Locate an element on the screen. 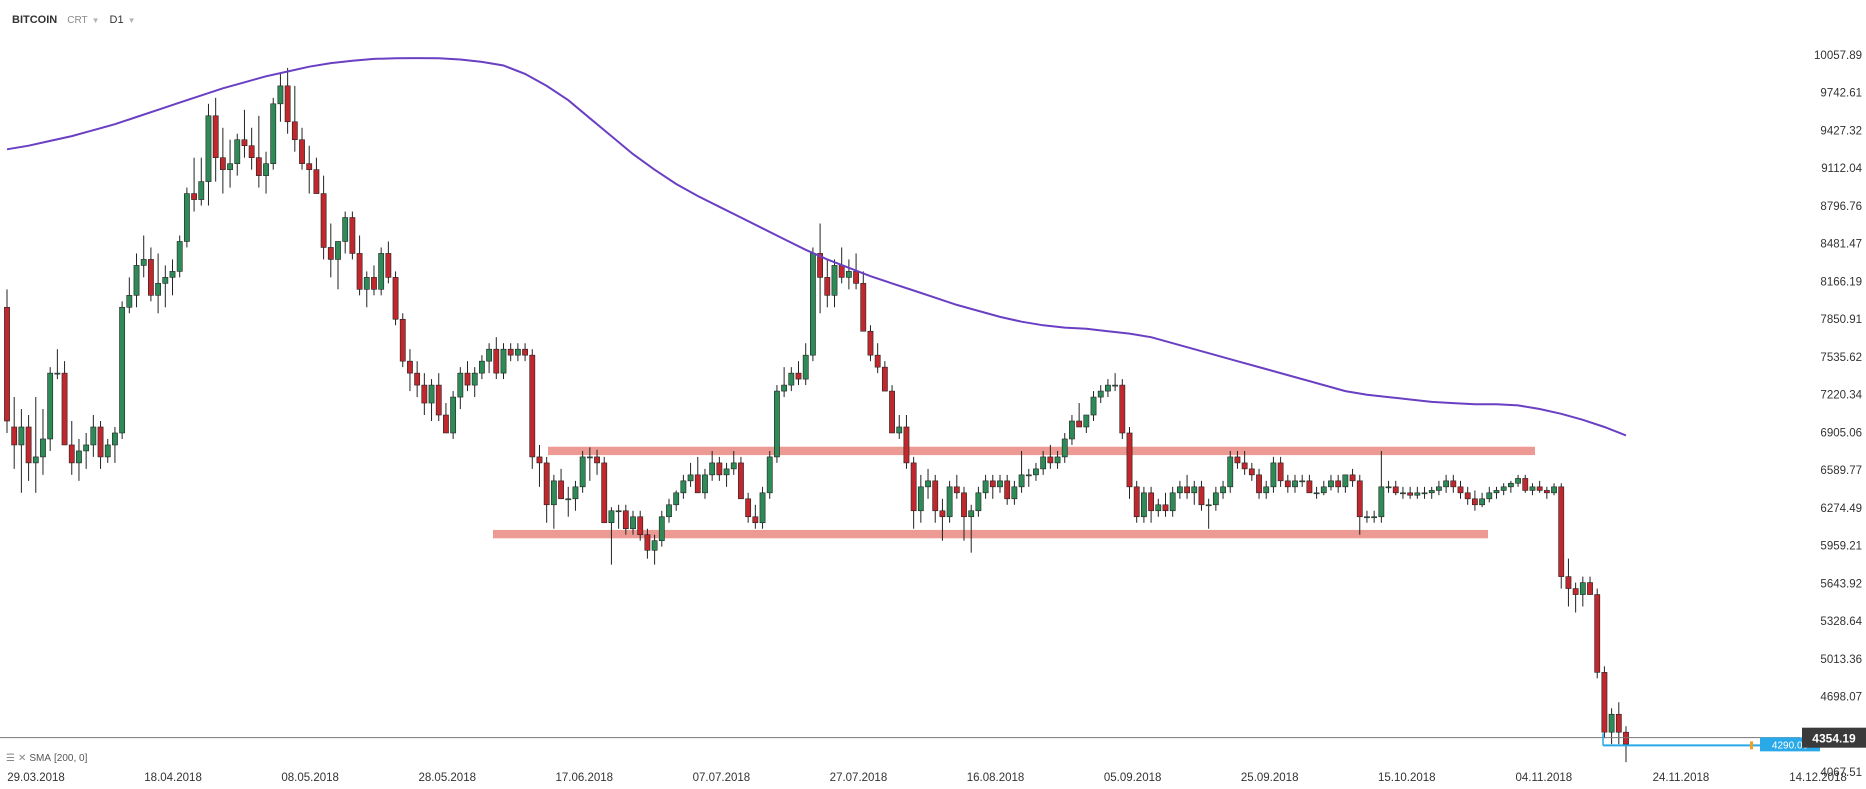 The height and width of the screenshot is (789, 1866). symbol-label: BITCOIN is located at coordinates (35, 20).